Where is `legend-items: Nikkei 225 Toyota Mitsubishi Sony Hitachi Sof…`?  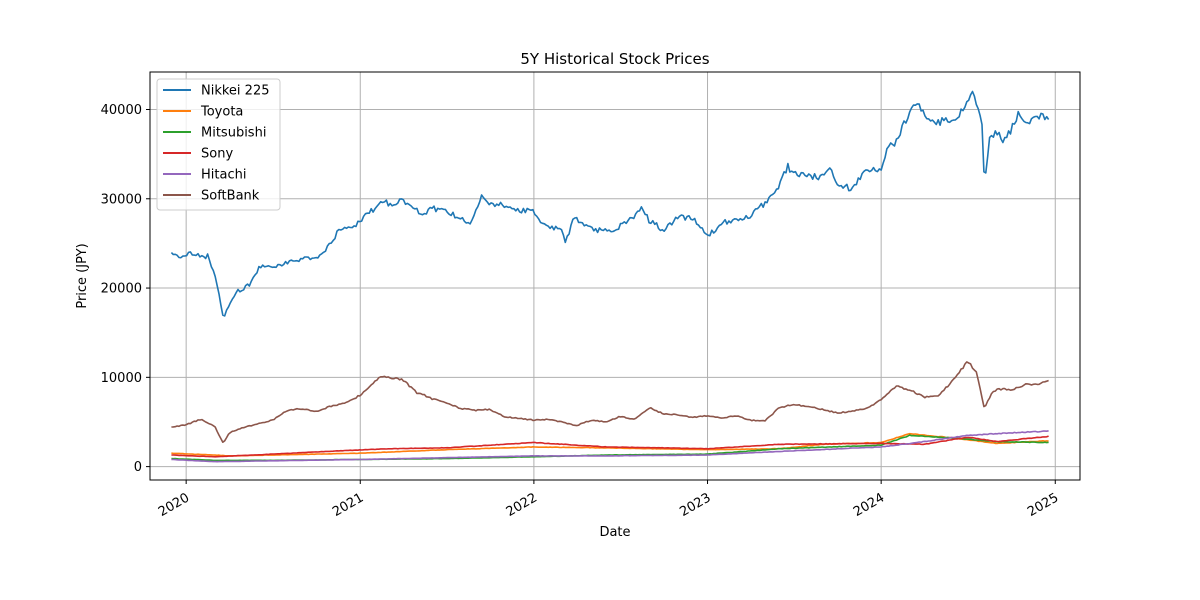 legend-items: Nikkei 225 Toyota Mitsubishi Sony Hitachi Sof… is located at coordinates (216, 144).